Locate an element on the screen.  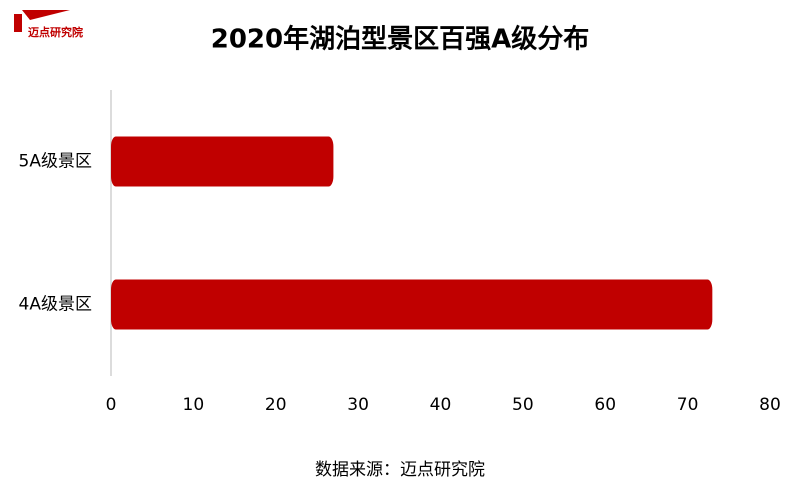
logo-text: 迈点研究院 is located at coordinates (55, 32).